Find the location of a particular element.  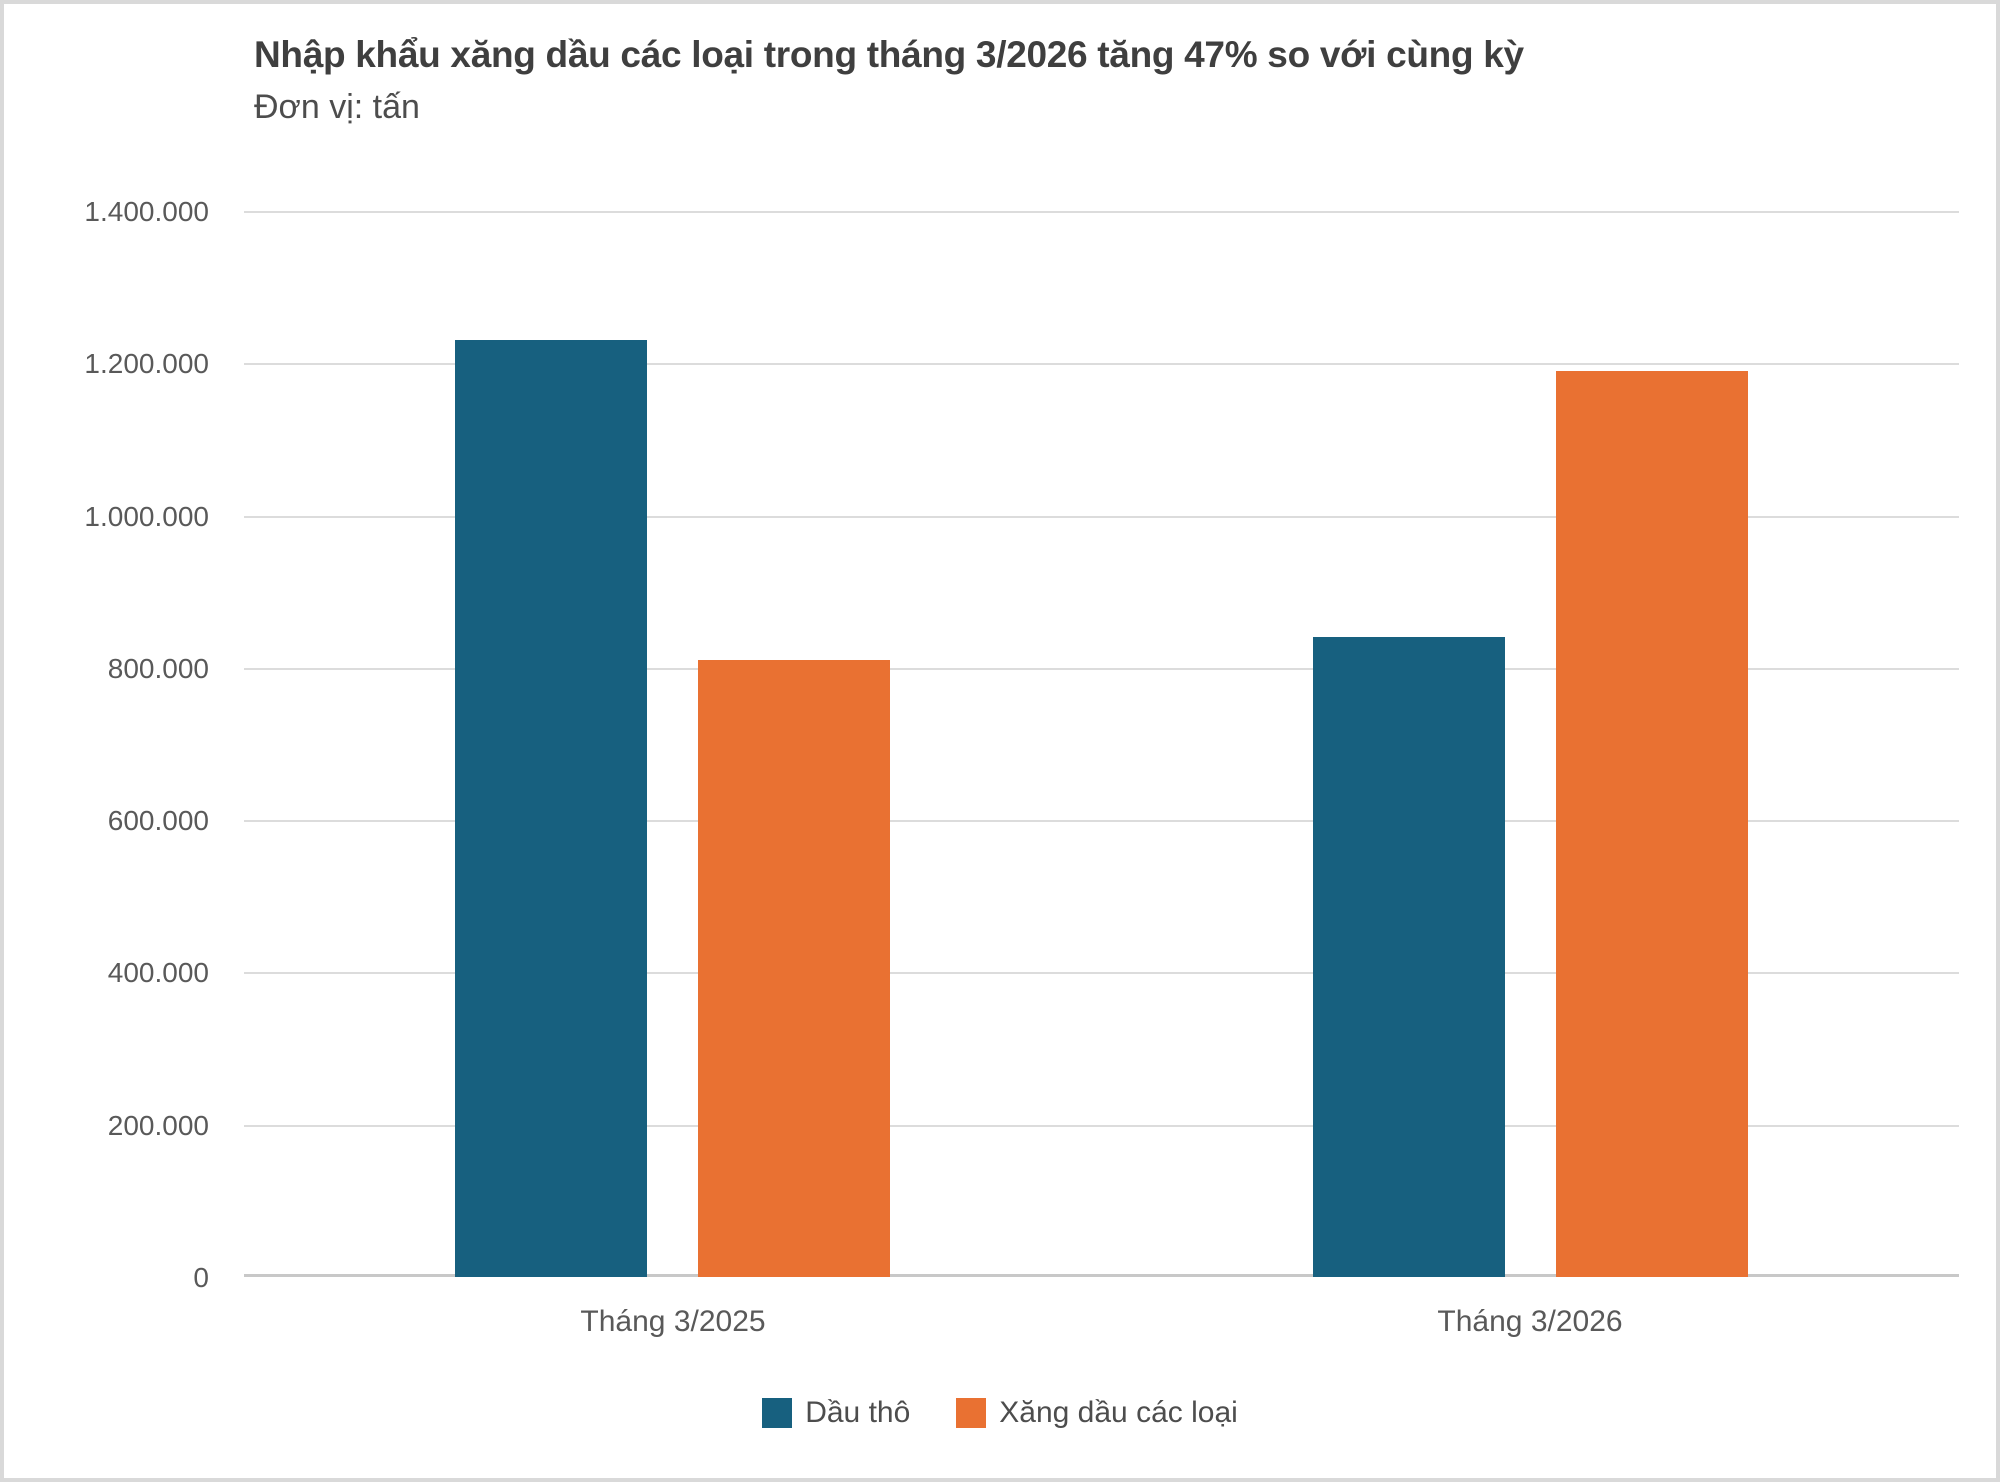

y-axis-label: 200.000 is located at coordinates (158, 1125).